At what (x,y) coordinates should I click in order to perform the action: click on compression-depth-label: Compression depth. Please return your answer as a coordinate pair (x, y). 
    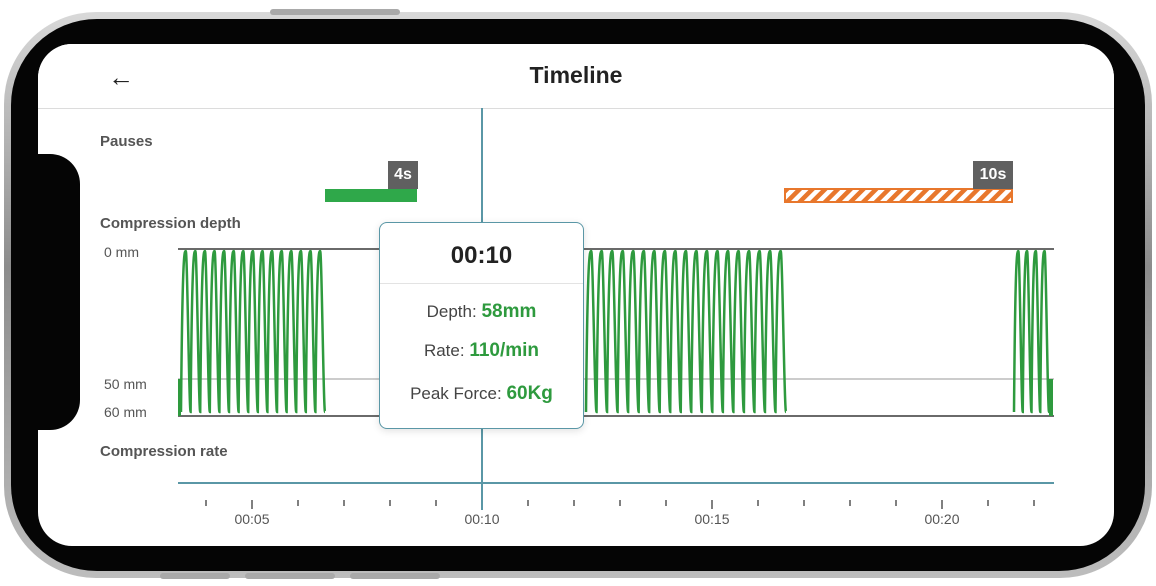
    Looking at the image, I should click on (170, 223).